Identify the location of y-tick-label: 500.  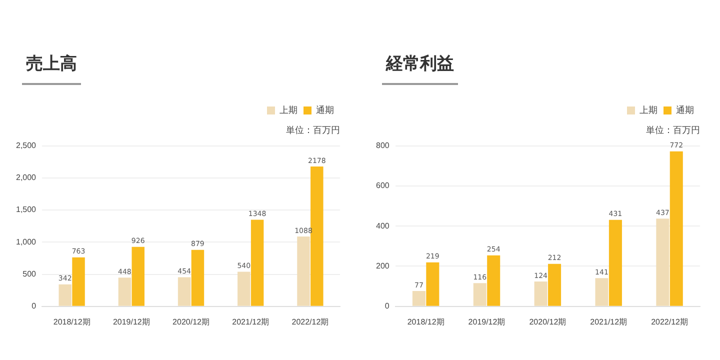
(29, 273).